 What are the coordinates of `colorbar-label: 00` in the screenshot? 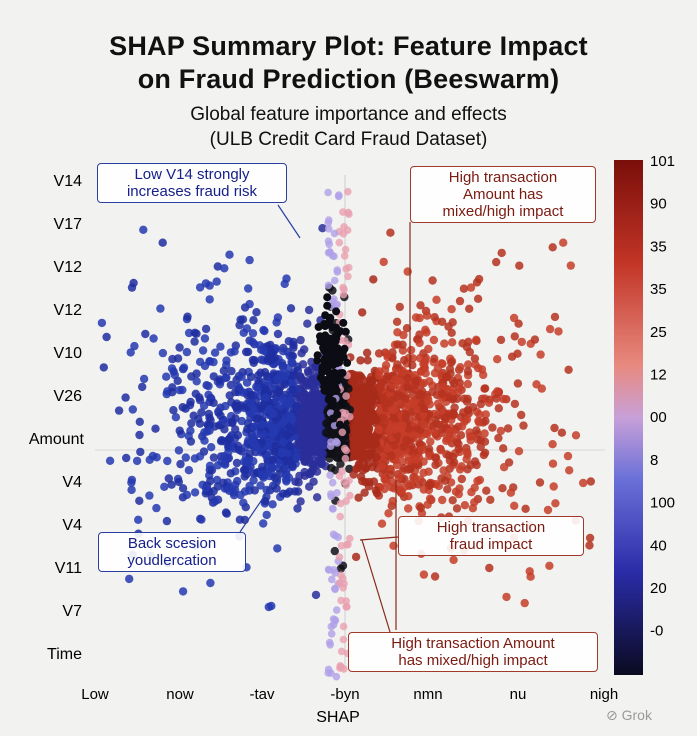 It's located at (658, 417).